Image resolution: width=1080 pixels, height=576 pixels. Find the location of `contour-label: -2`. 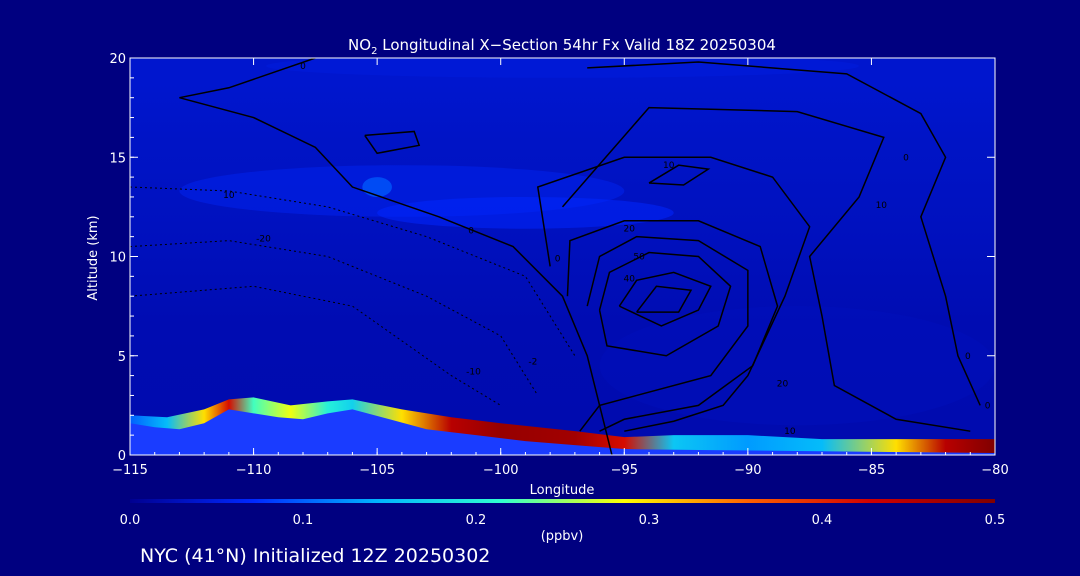

contour-label: -2 is located at coordinates (532, 363).